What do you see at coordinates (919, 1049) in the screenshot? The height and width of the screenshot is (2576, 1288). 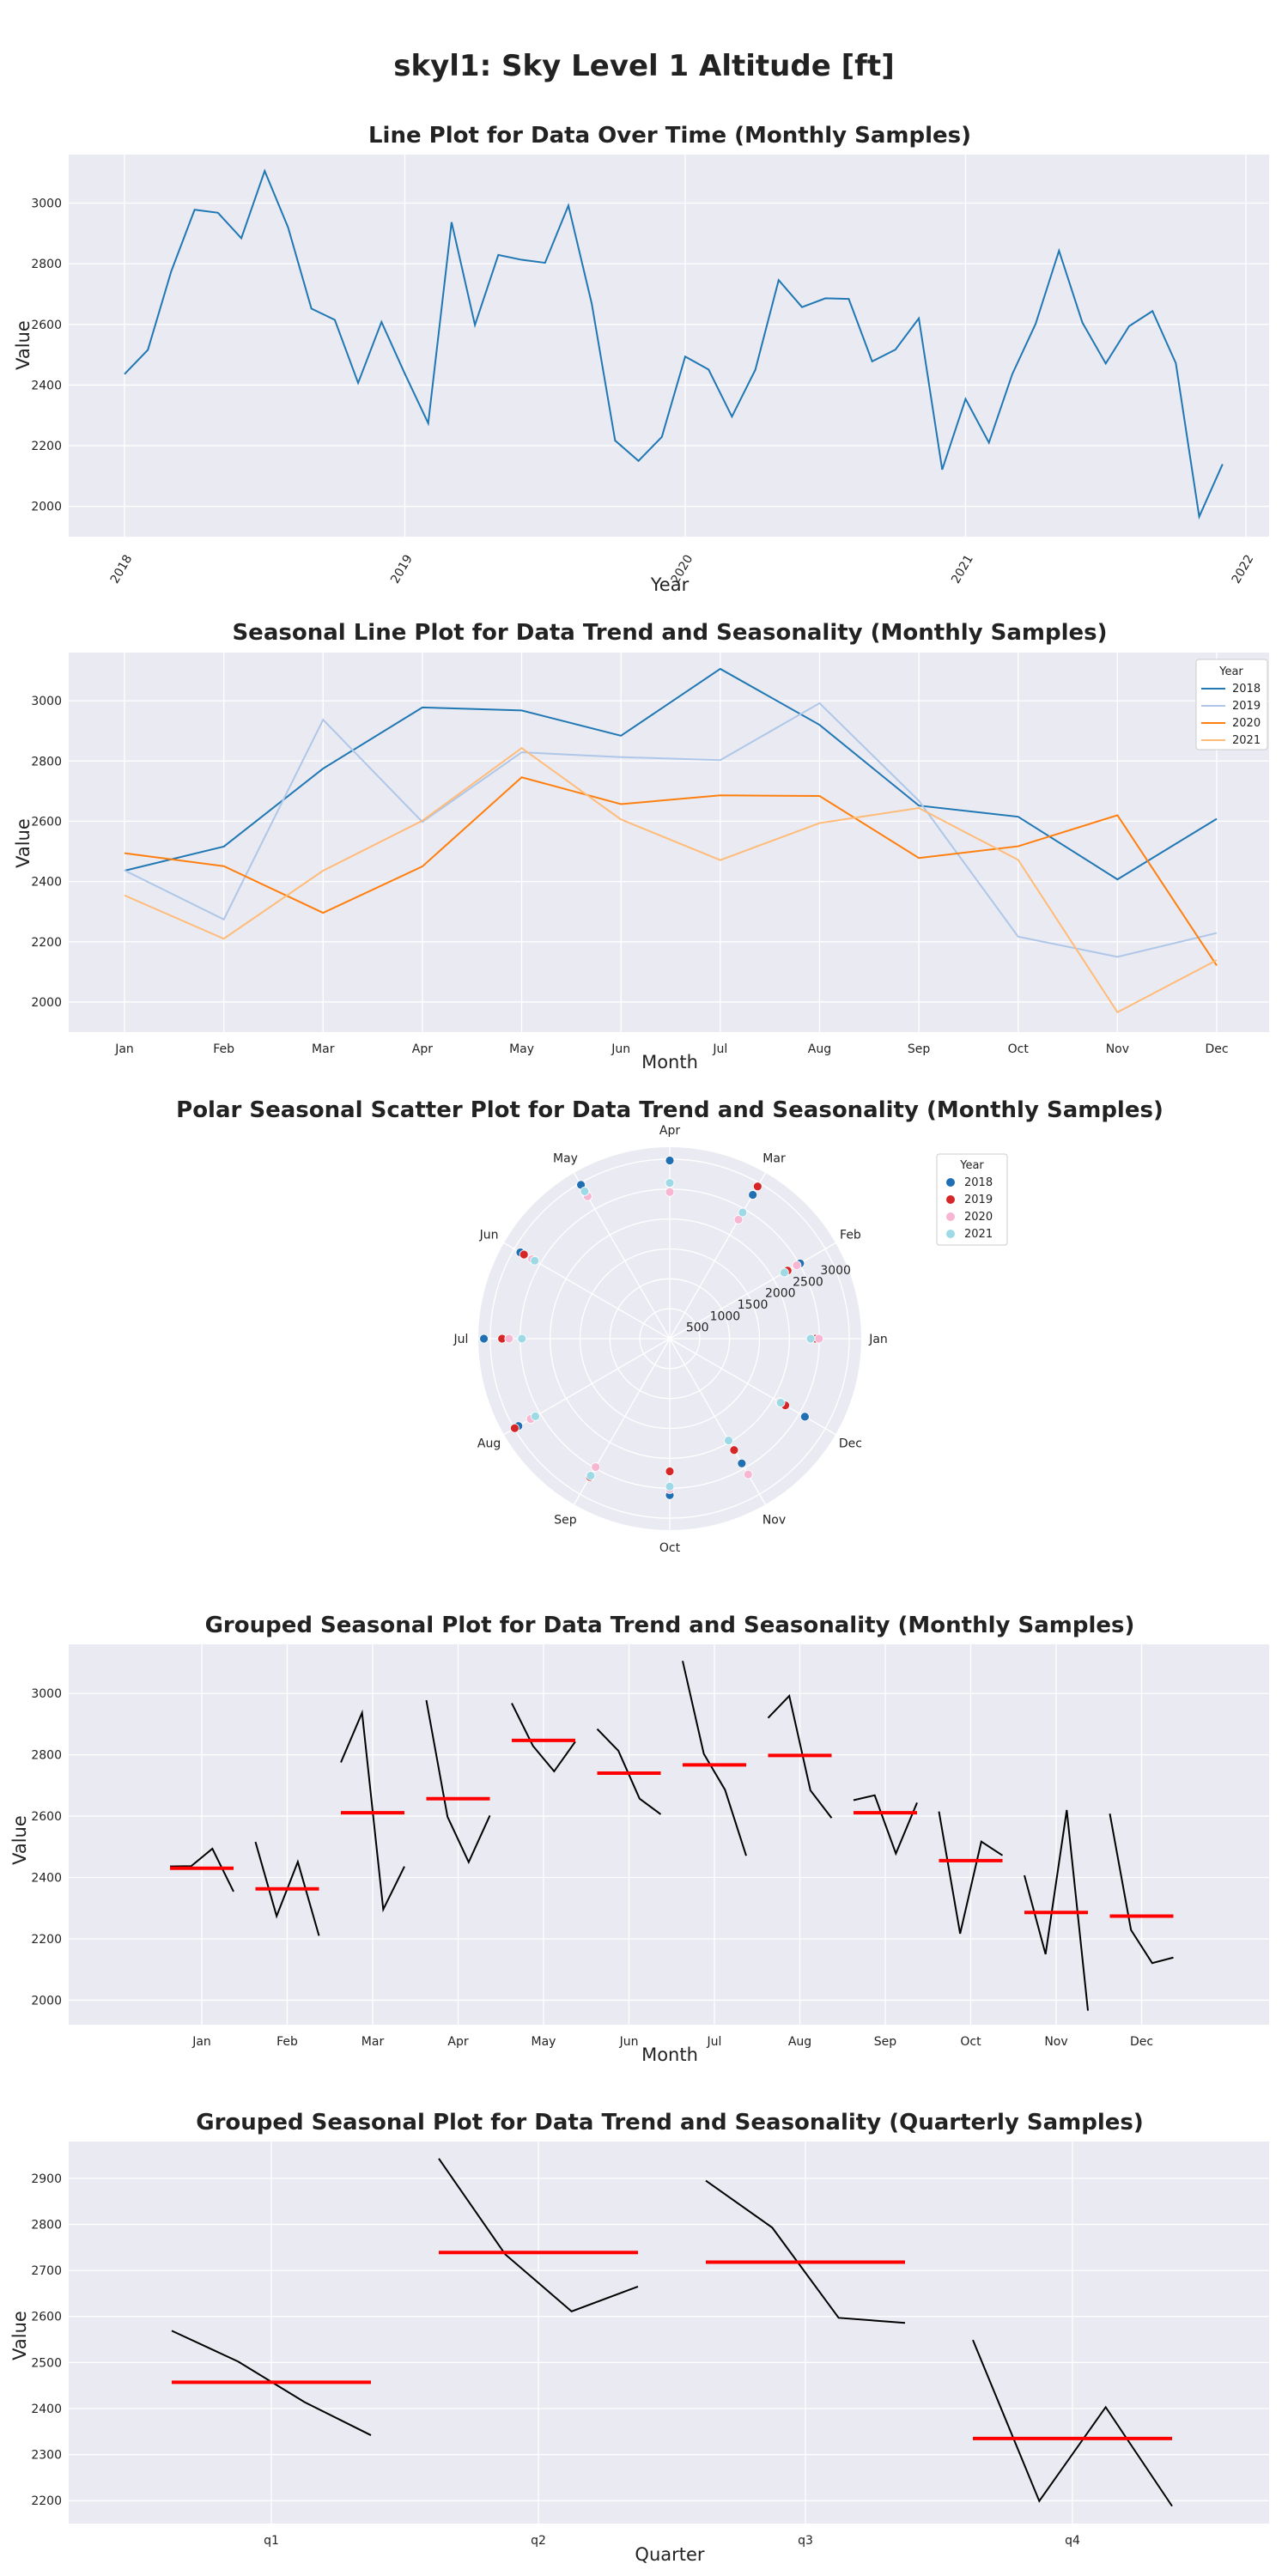 I see `seasonal-line-chart-xtick-label: Sep` at bounding box center [919, 1049].